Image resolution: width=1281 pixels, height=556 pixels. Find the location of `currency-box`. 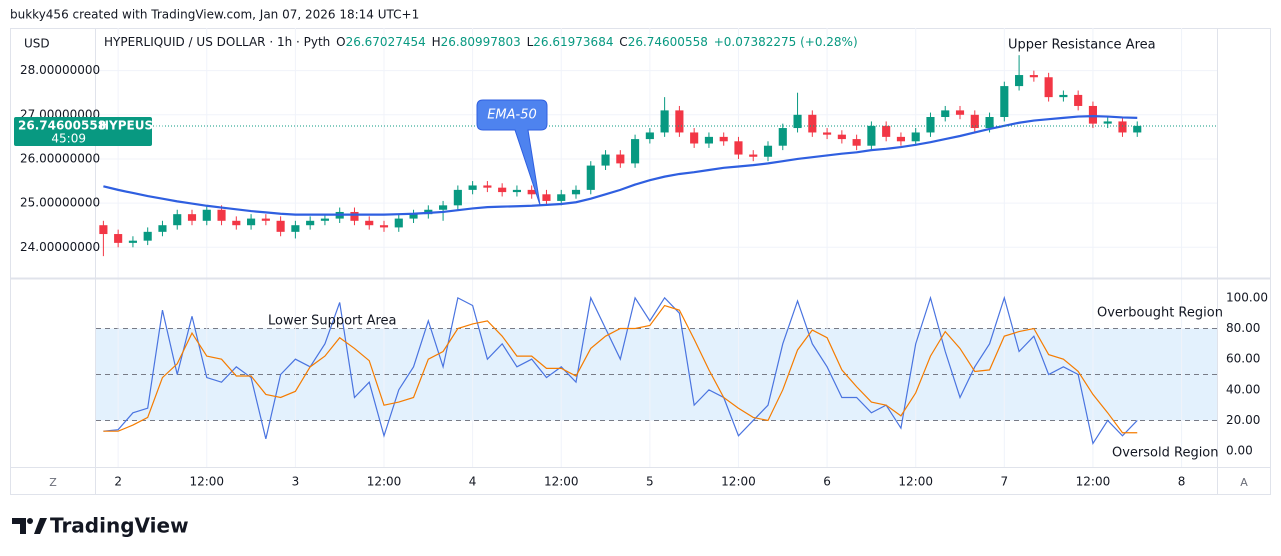

currency-box is located at coordinates (34, 43).